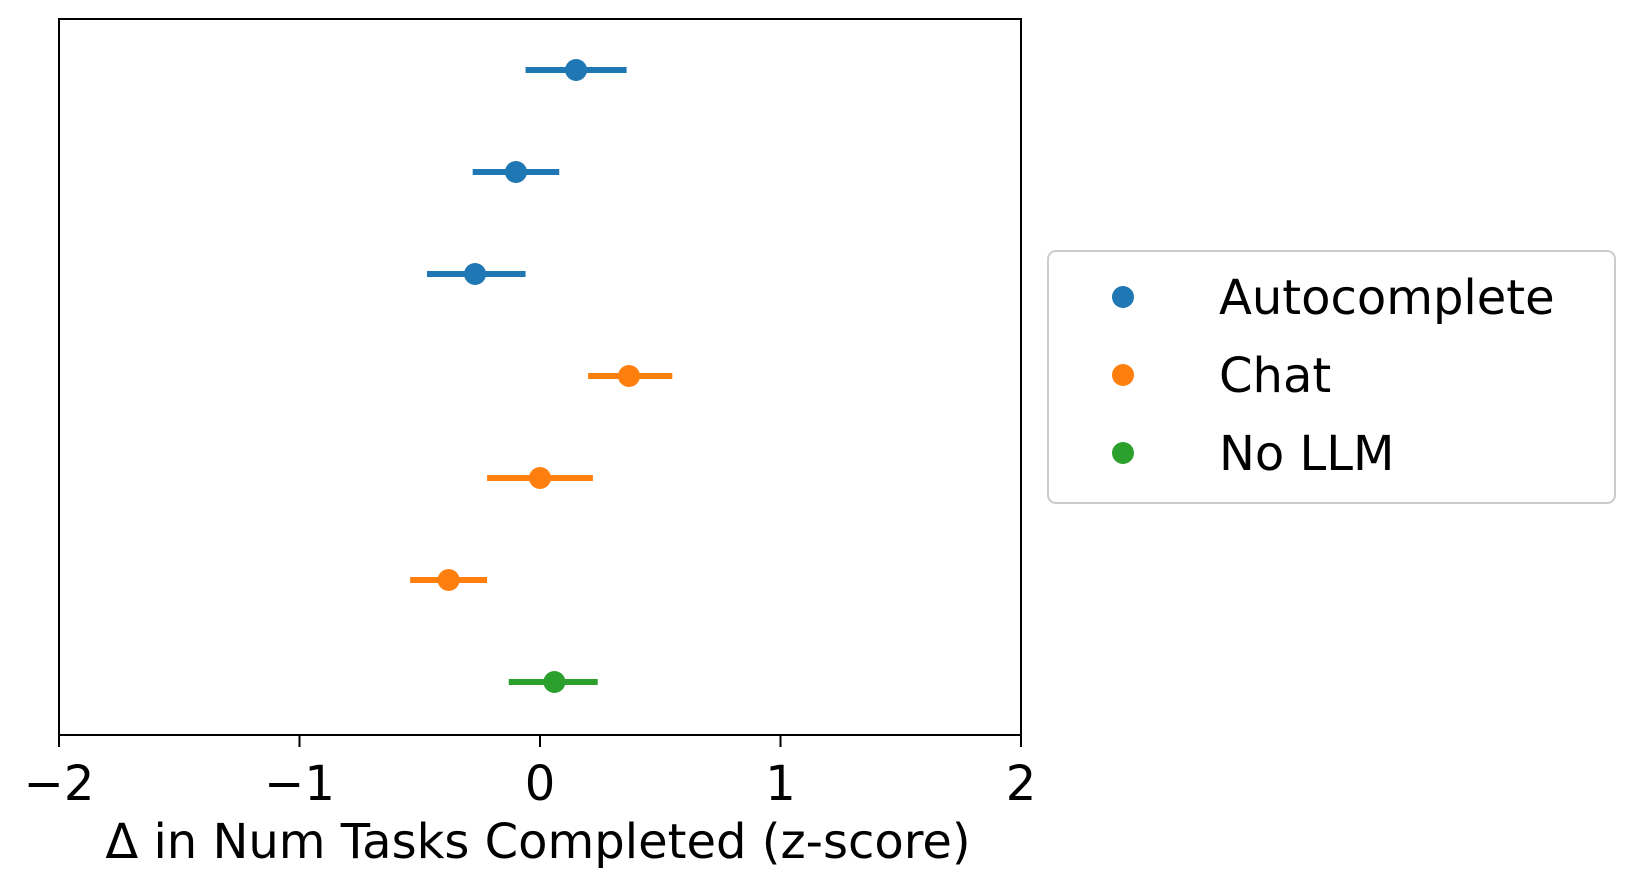 The height and width of the screenshot is (888, 1628). I want to click on x-tick-label: 0, so click(540, 784).